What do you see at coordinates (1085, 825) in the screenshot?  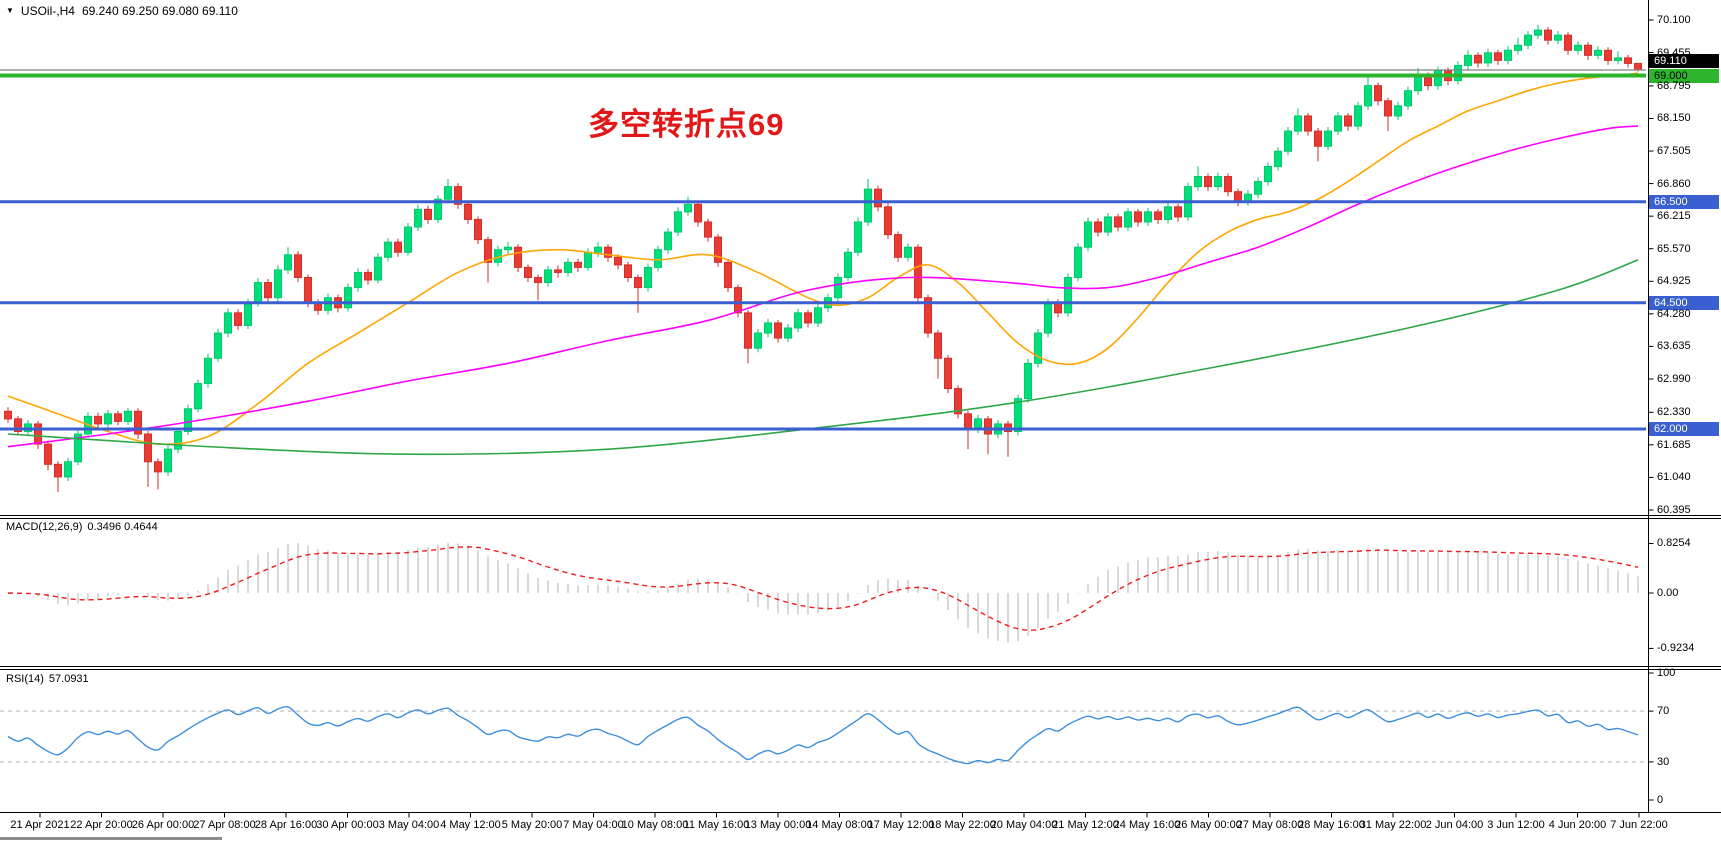 I see `time-axis-label: 21 May 12:00` at bounding box center [1085, 825].